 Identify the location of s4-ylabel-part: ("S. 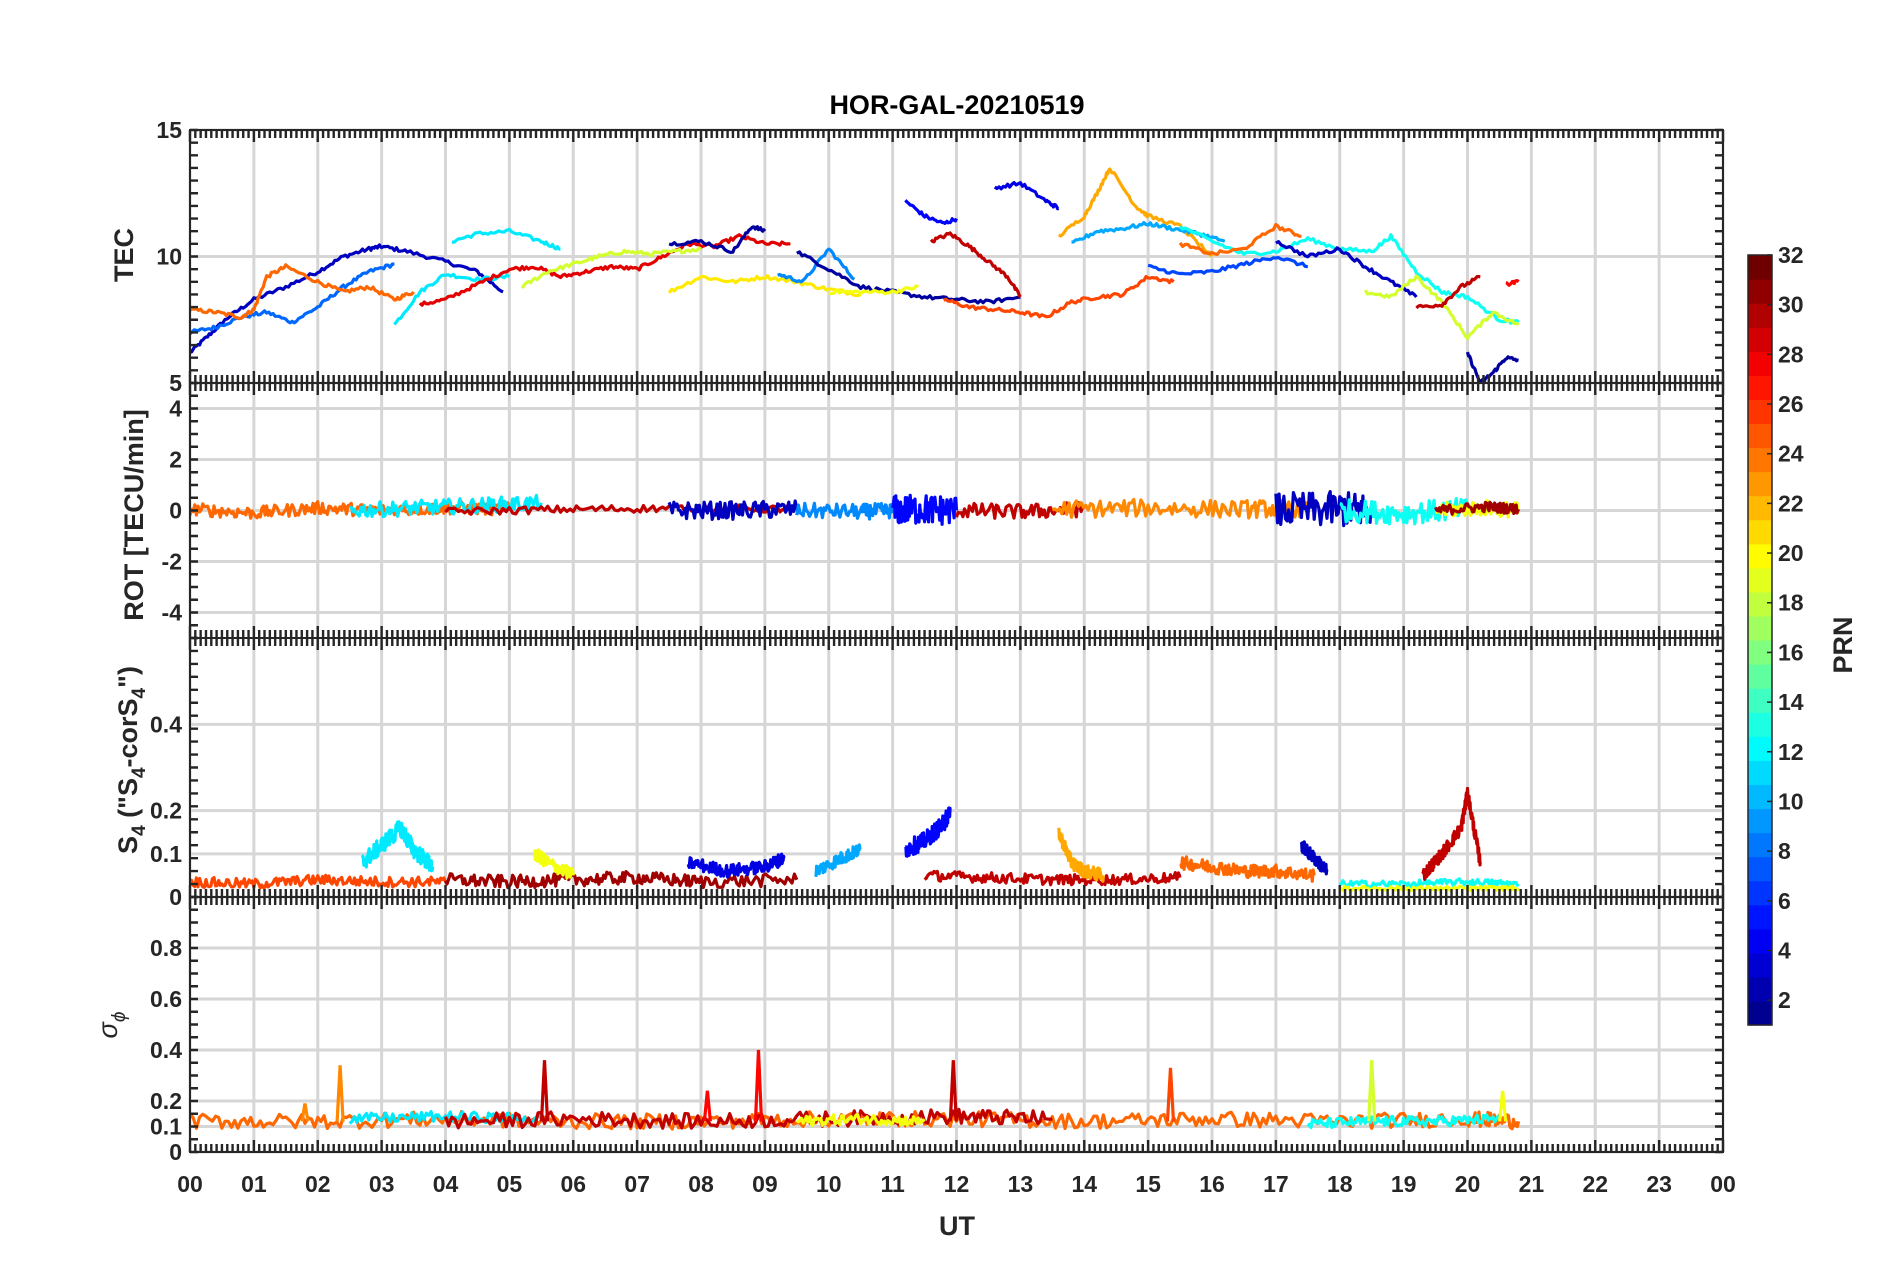
(128, 801).